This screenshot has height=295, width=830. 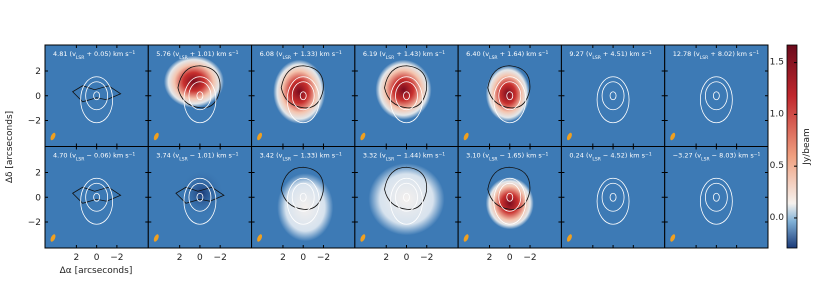 I want to click on panel: 3.10 (vLSR − 1.65) km s−1 2 0 −2, so click(x=509, y=204).